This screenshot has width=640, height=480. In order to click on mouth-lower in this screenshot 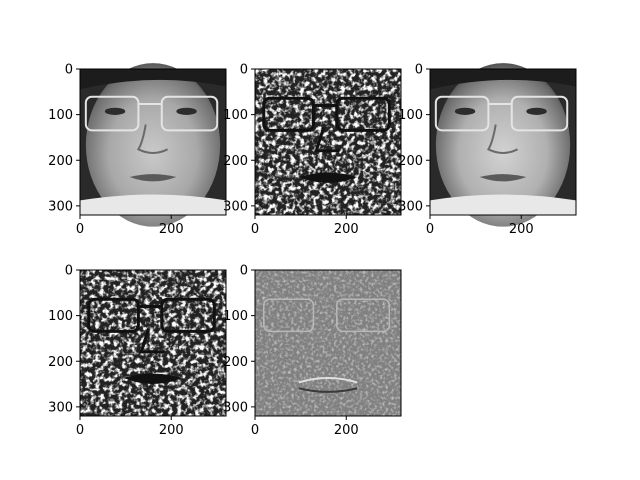, I will do `click(328, 390)`.